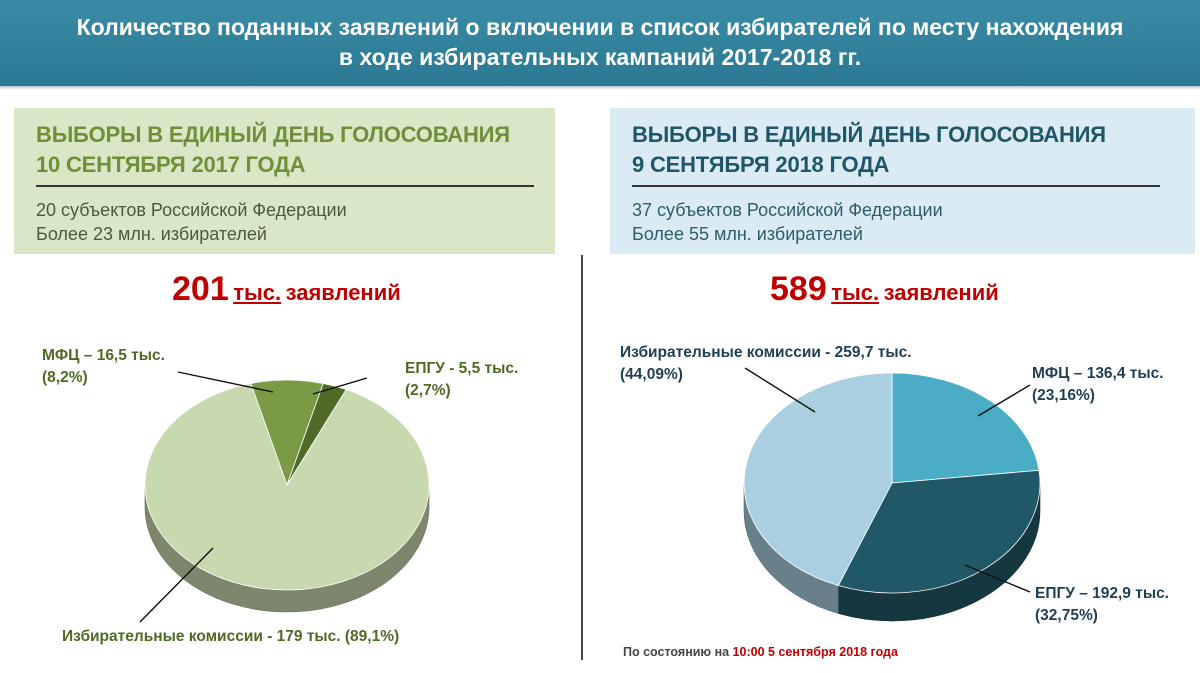 This screenshot has height=673, width=1200. What do you see at coordinates (761, 164) in the screenshot?
I see `panel-2018-title-line2: 9 СЕНТЯБРЯ 2018 ГОДА` at bounding box center [761, 164].